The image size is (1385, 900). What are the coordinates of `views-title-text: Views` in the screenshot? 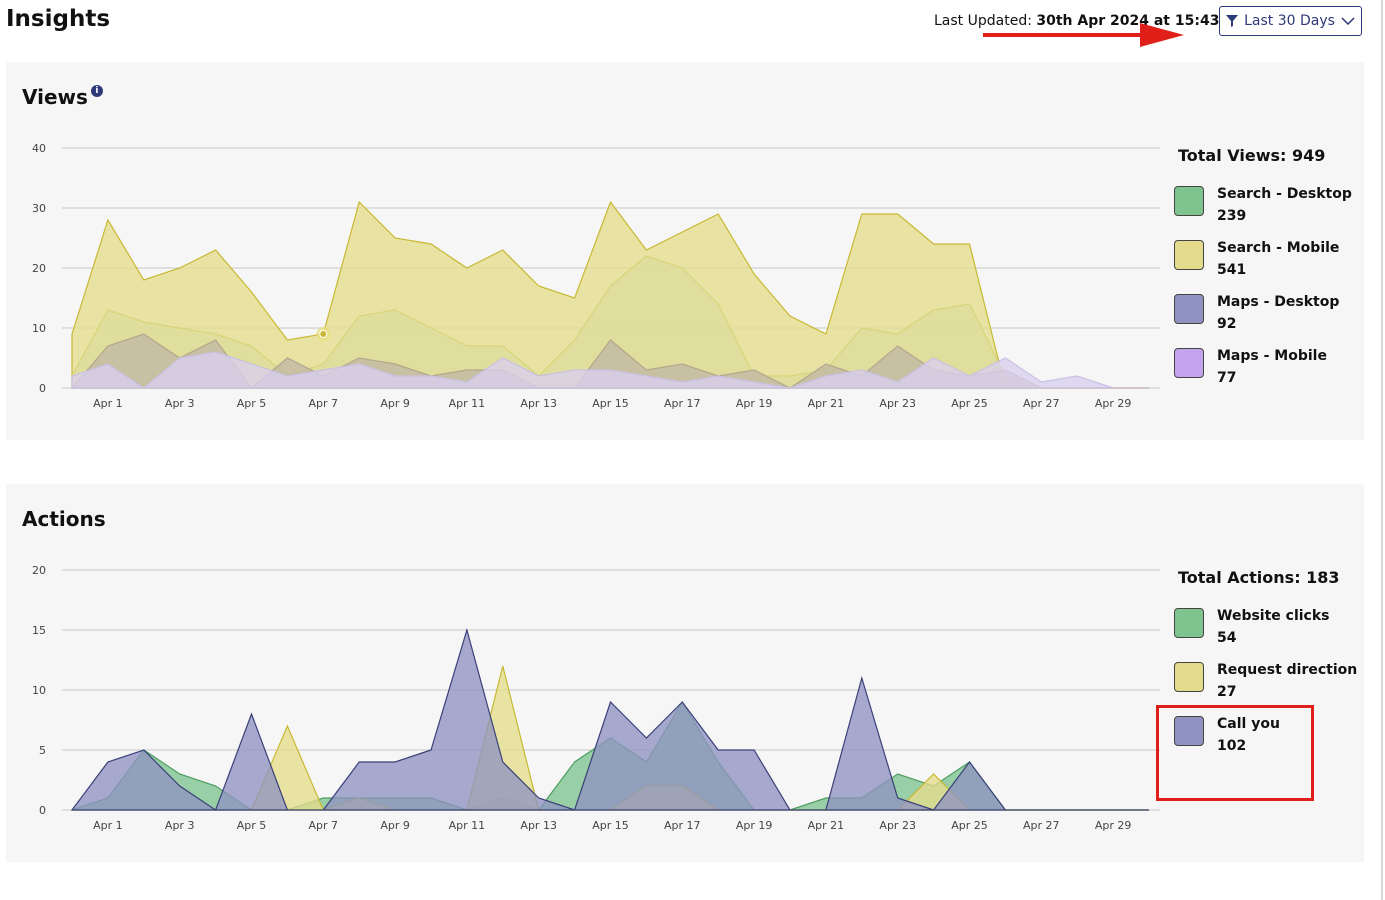 It's located at (55, 97).